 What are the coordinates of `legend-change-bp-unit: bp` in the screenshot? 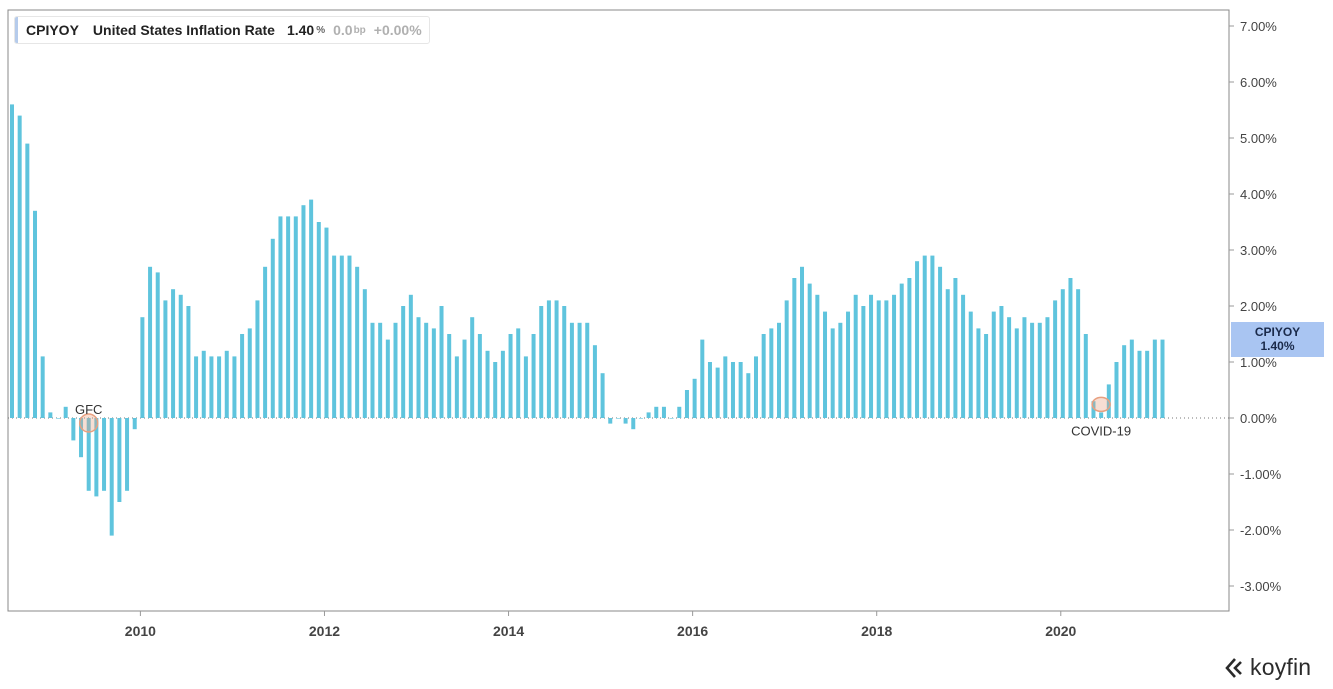 It's located at (359, 30).